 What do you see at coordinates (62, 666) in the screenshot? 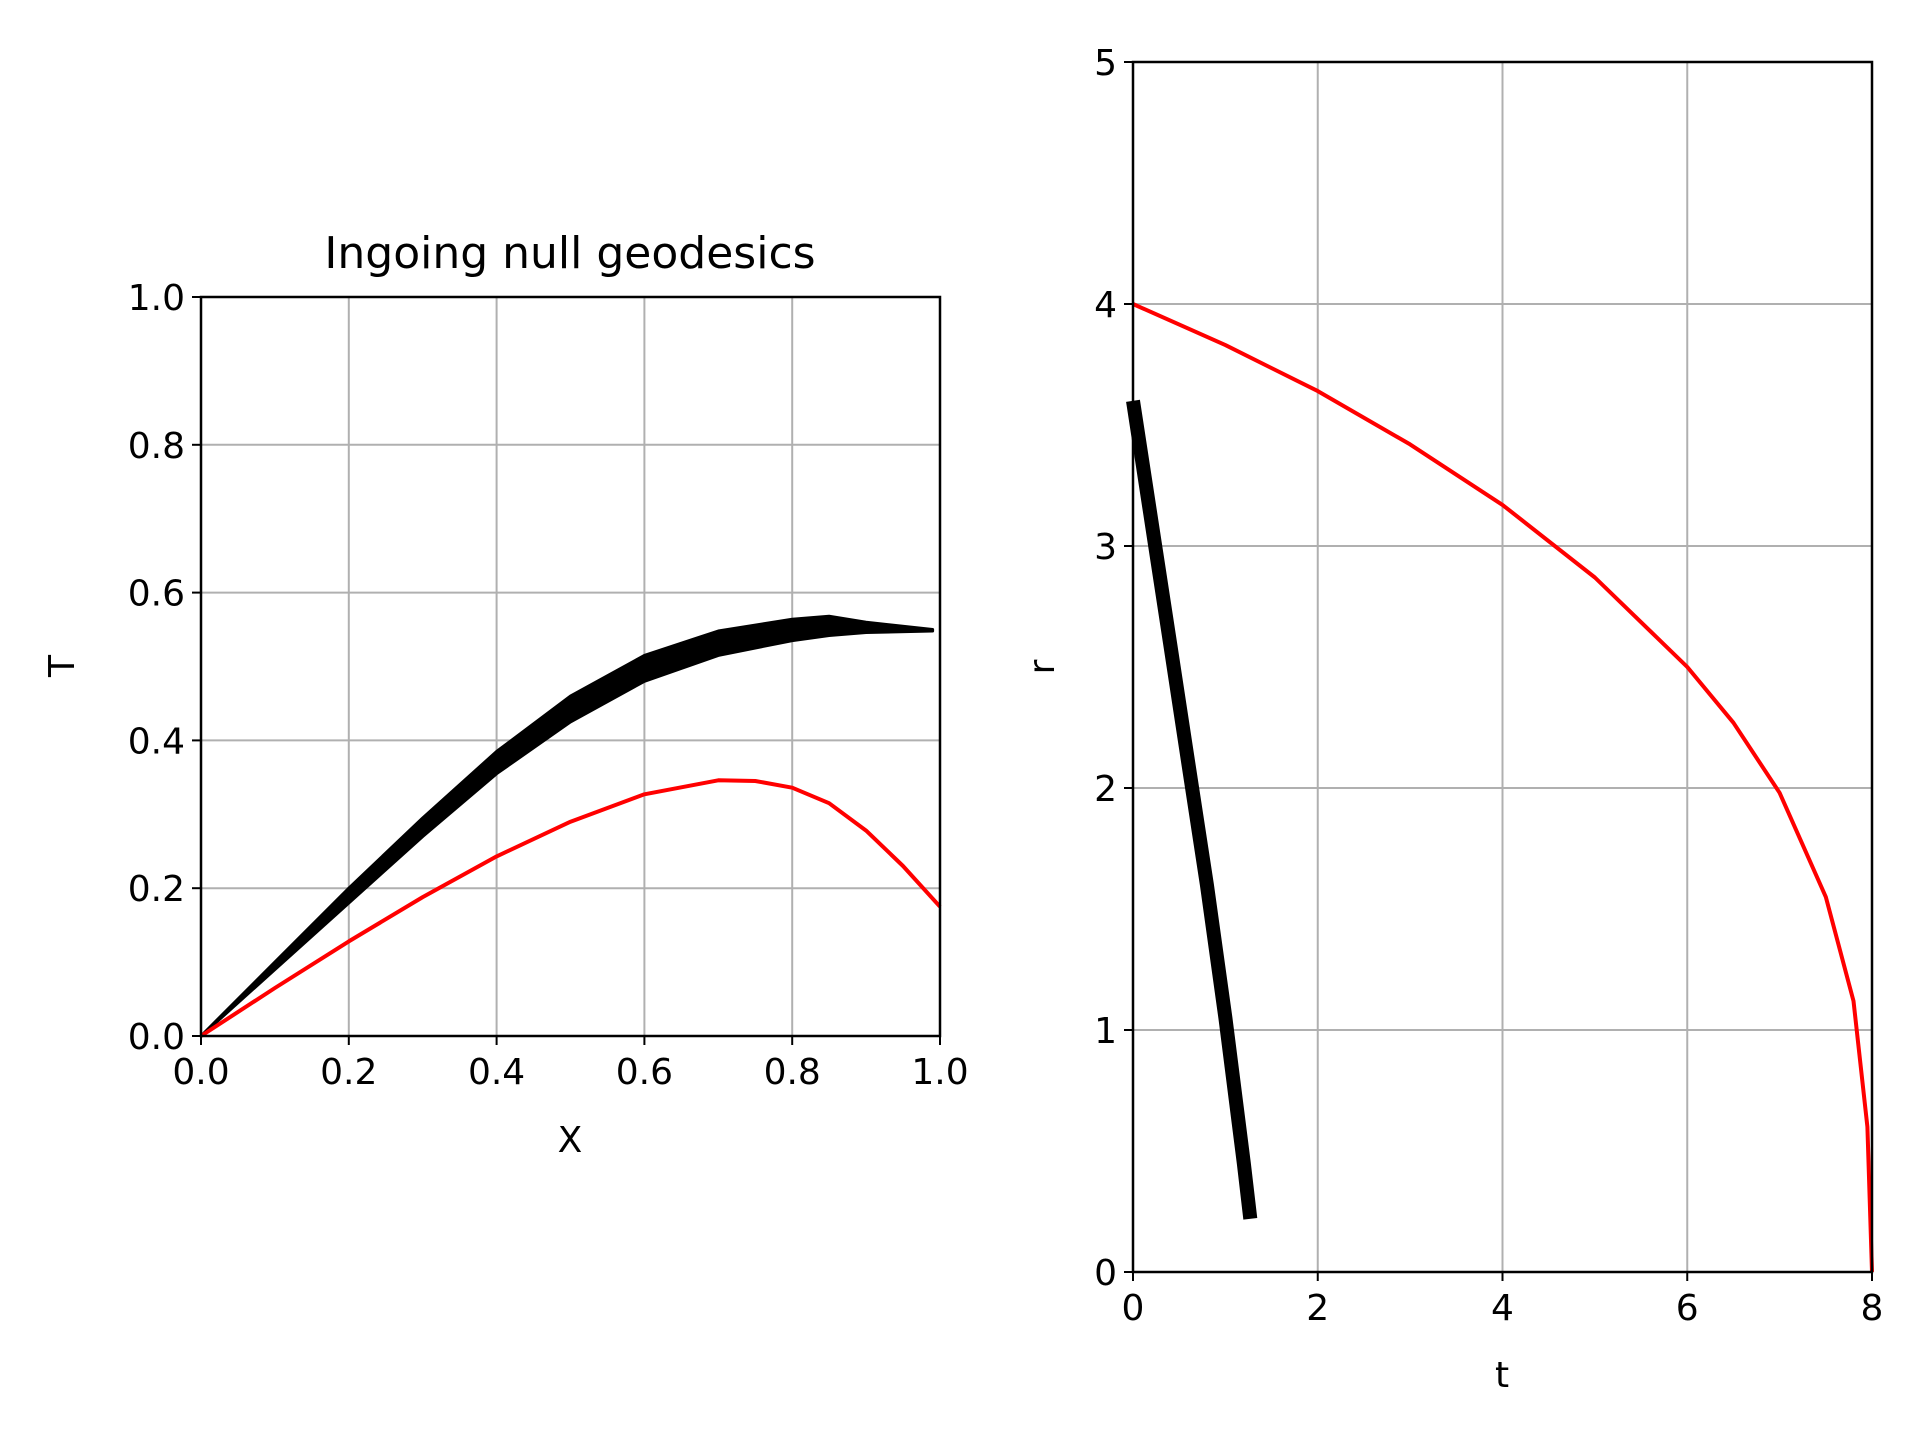
I see `chart-left-ylabel: T` at bounding box center [62, 666].